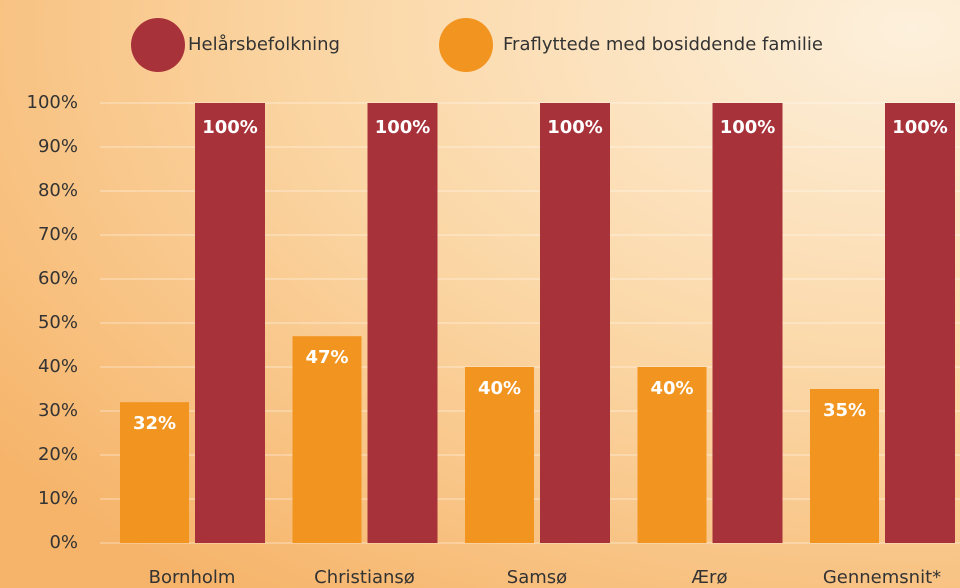  I want to click on y-tick-label: 100%, so click(52, 102).